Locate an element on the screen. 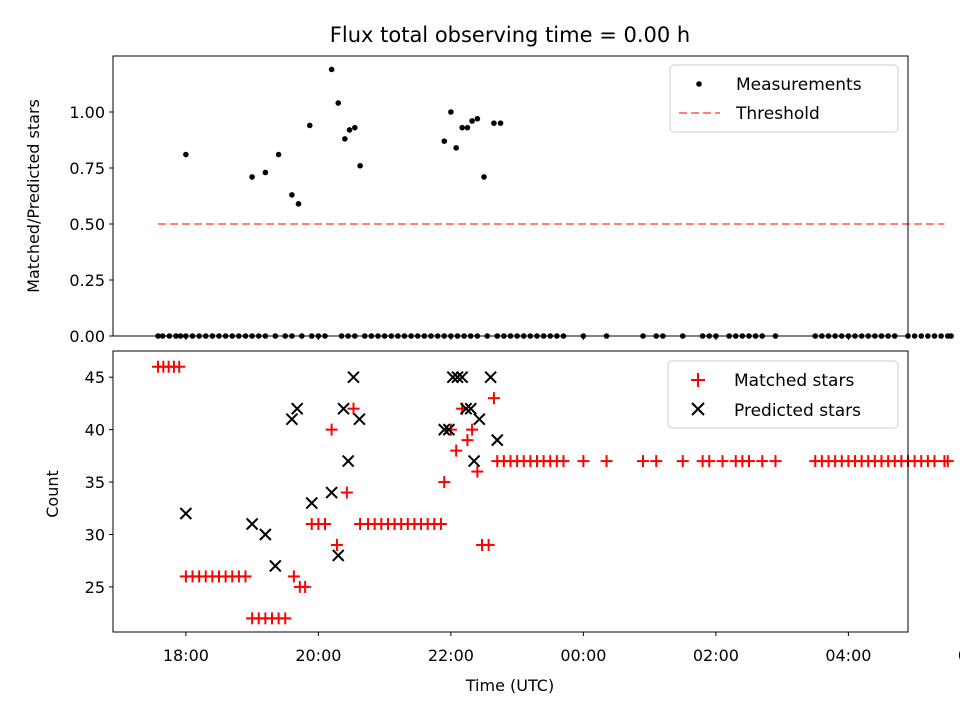  legend-threshold-label: Threshold is located at coordinates (777, 114).